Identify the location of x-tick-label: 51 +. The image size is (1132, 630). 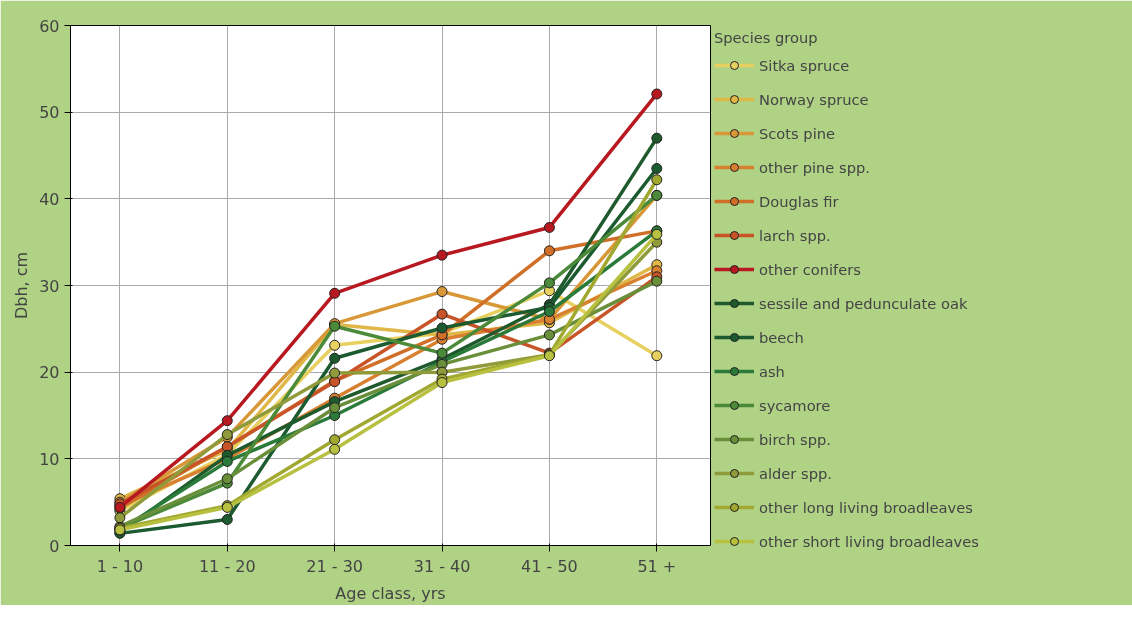
(657, 566).